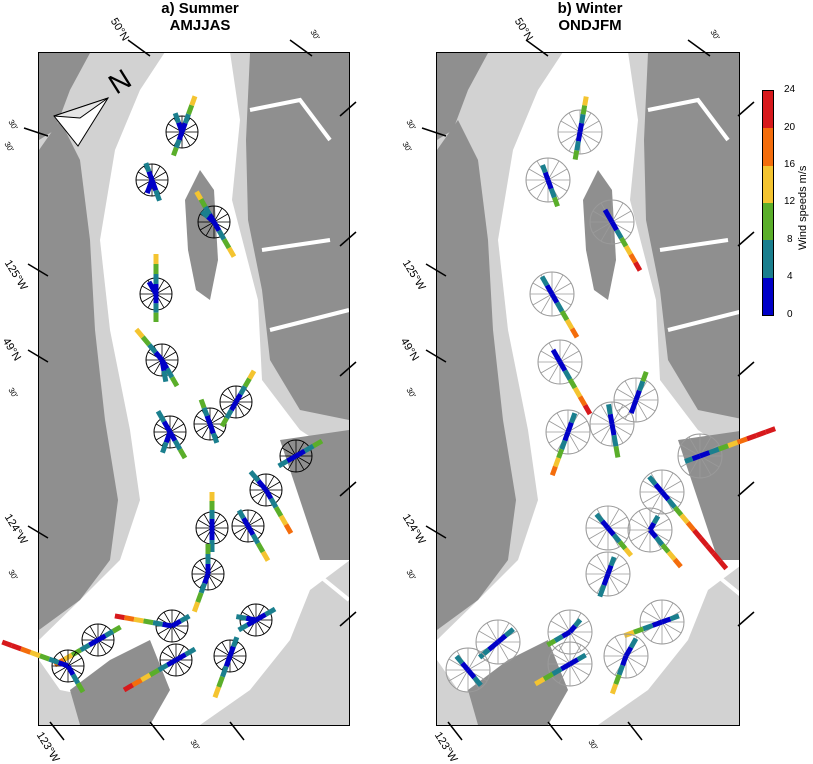 The width and height of the screenshot is (813, 764). What do you see at coordinates (518, 682) in the screenshot?
I see `winter-gulf-islands` at bounding box center [518, 682].